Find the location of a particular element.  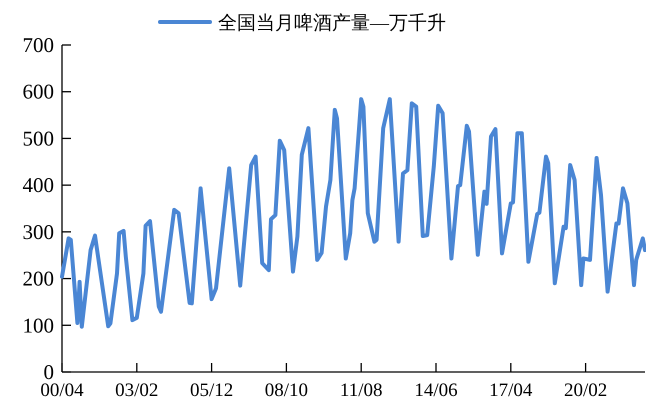

y-tick-label: 600 is located at coordinates (38, 92).